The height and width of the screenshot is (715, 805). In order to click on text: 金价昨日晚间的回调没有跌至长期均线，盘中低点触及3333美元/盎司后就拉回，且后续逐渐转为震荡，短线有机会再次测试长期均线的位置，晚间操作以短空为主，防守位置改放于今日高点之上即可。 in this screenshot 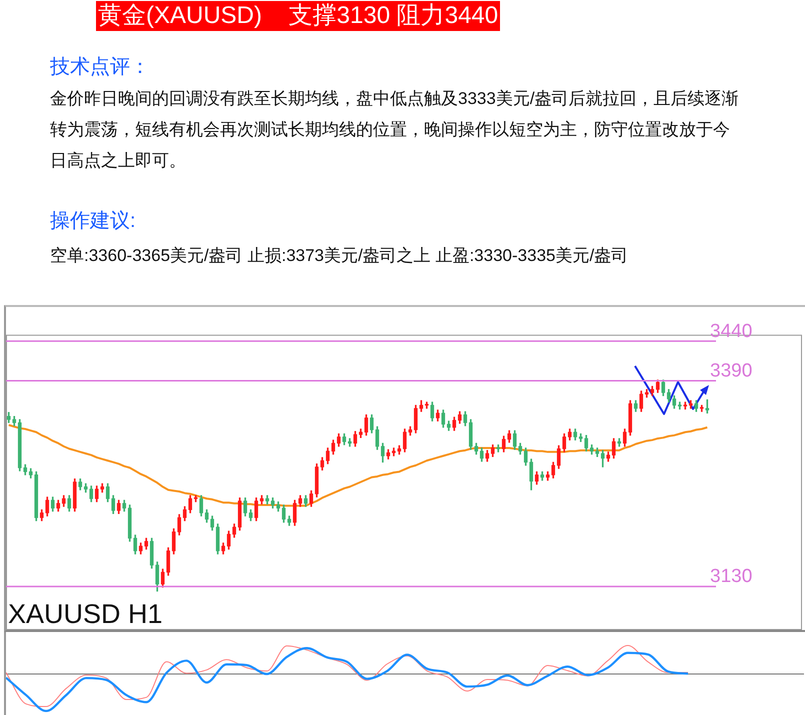, I will do `click(395, 130)`.